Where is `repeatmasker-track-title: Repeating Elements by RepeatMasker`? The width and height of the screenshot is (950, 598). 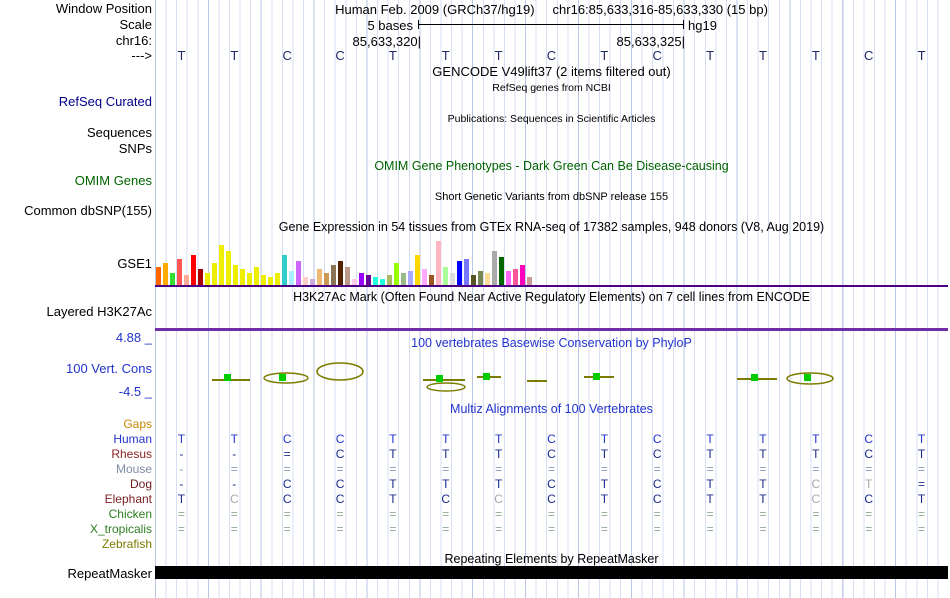
repeatmasker-track-title: Repeating Elements by RepeatMasker is located at coordinates (551, 559).